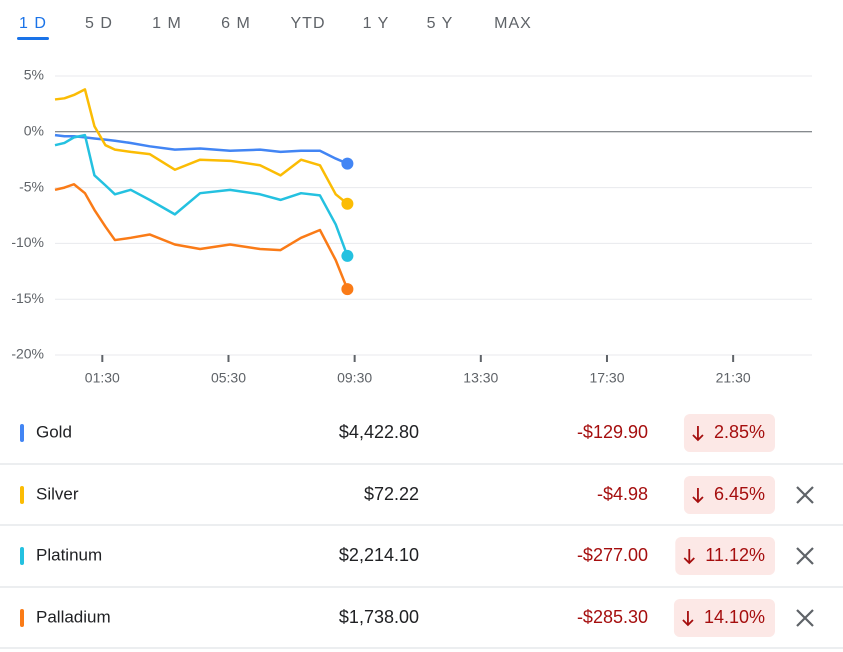  What do you see at coordinates (308, 23) in the screenshot?
I see `range-tab: YTD` at bounding box center [308, 23].